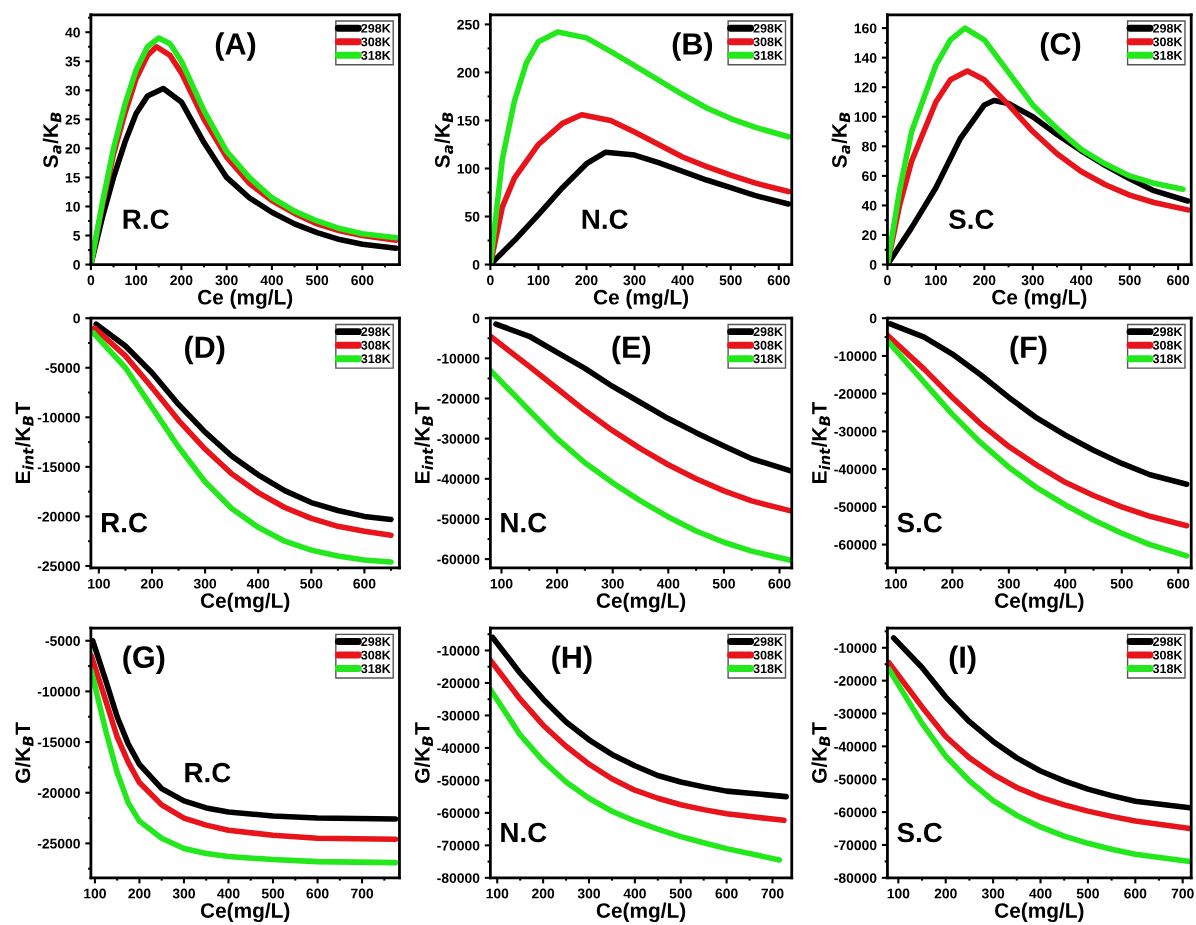  What do you see at coordinates (204, 350) in the screenshot?
I see `annotation: (D)` at bounding box center [204, 350].